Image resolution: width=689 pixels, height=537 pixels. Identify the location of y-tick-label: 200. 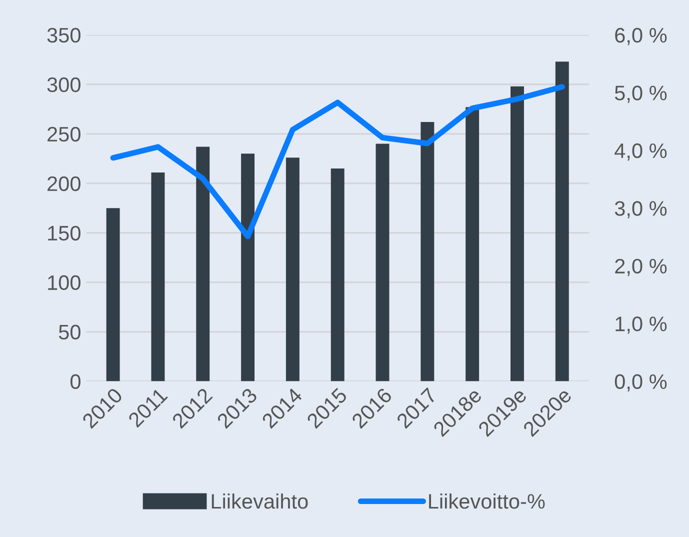
(64, 184).